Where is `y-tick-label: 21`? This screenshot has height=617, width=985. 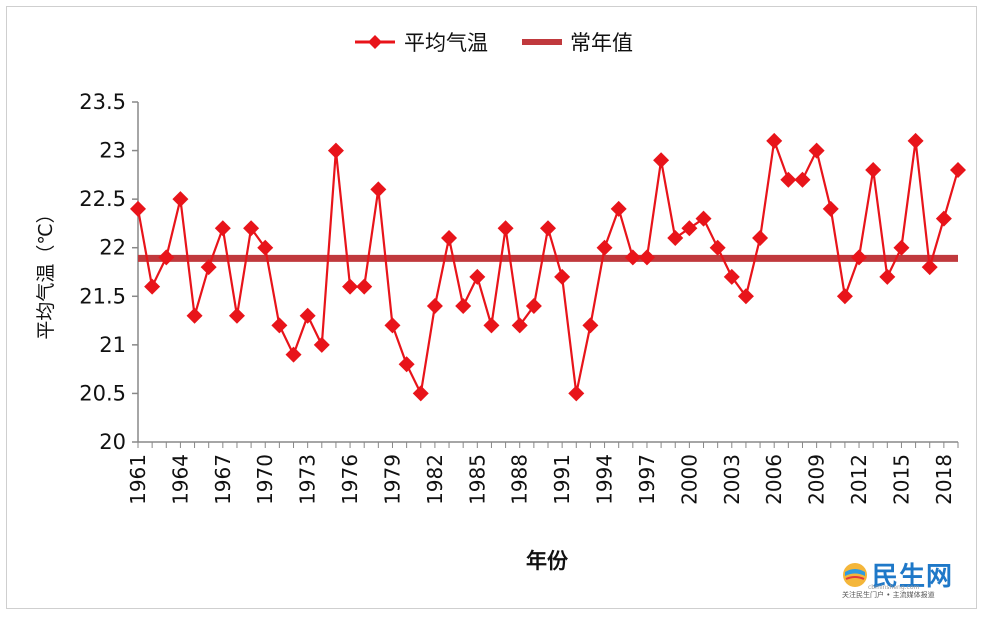 y-tick-label: 21 is located at coordinates (112, 345).